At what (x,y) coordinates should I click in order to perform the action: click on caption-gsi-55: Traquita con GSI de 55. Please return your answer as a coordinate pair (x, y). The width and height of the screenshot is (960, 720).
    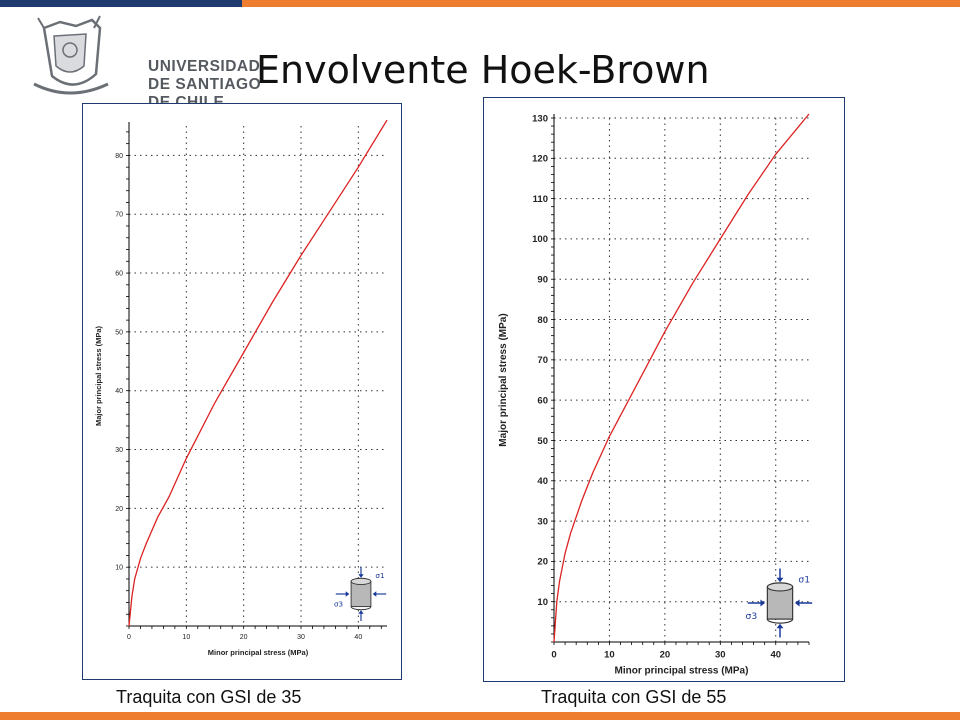
    Looking at the image, I should click on (634, 697).